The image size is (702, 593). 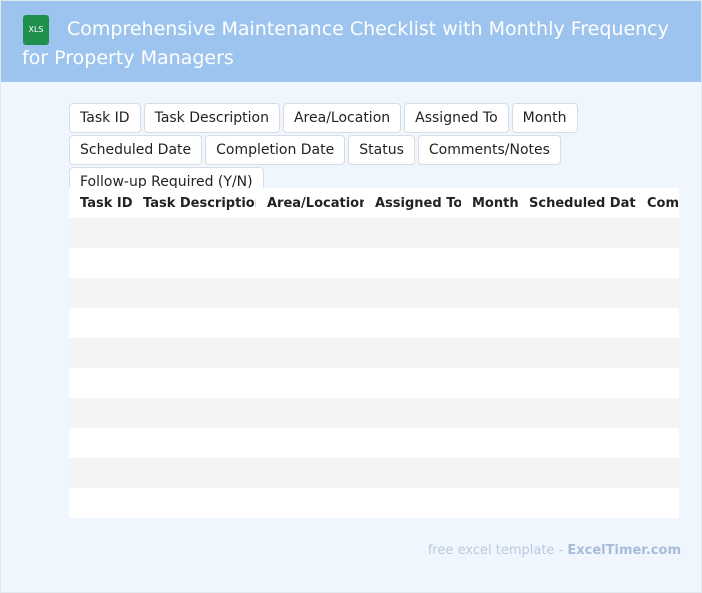 What do you see at coordinates (136, 150) in the screenshot?
I see `column-tag: Scheduled Date` at bounding box center [136, 150].